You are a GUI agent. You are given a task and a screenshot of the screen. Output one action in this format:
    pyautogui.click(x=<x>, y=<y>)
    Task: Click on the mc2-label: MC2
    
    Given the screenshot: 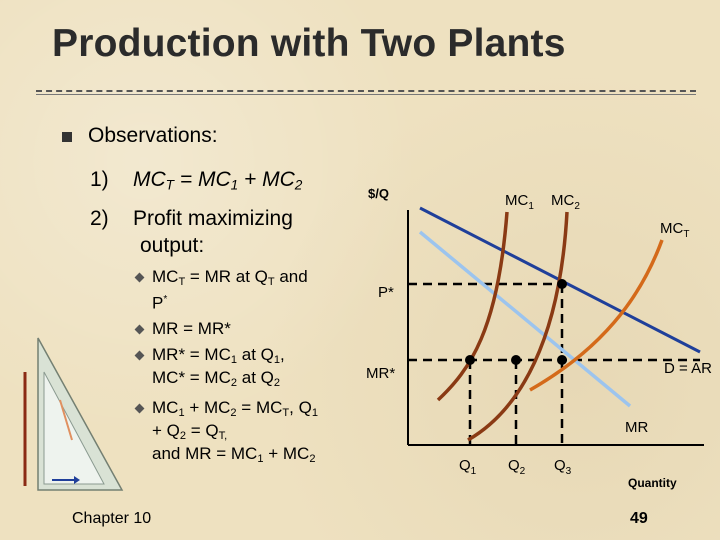 What is the action you would take?
    pyautogui.click(x=565, y=202)
    